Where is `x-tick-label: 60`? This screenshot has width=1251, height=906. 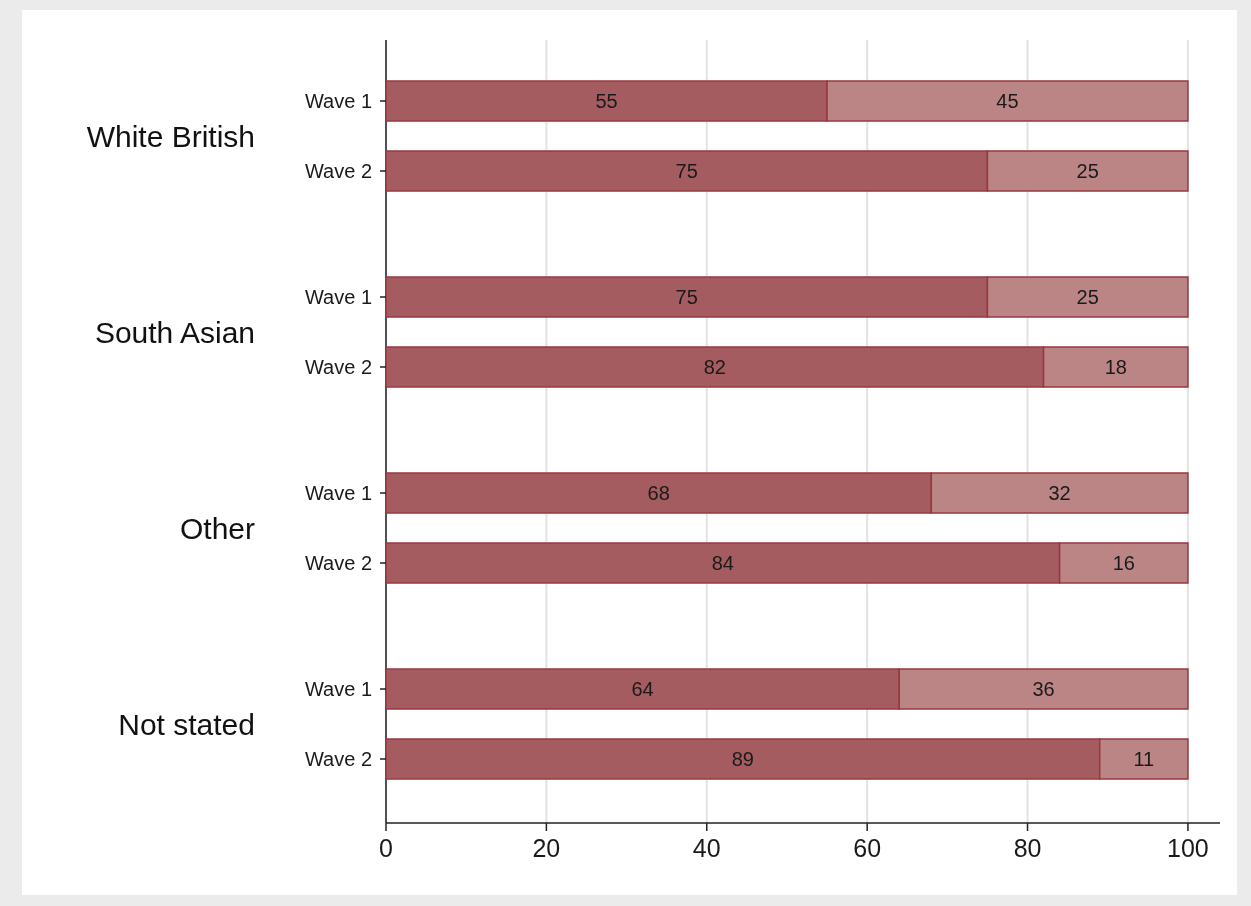 x-tick-label: 60 is located at coordinates (867, 848).